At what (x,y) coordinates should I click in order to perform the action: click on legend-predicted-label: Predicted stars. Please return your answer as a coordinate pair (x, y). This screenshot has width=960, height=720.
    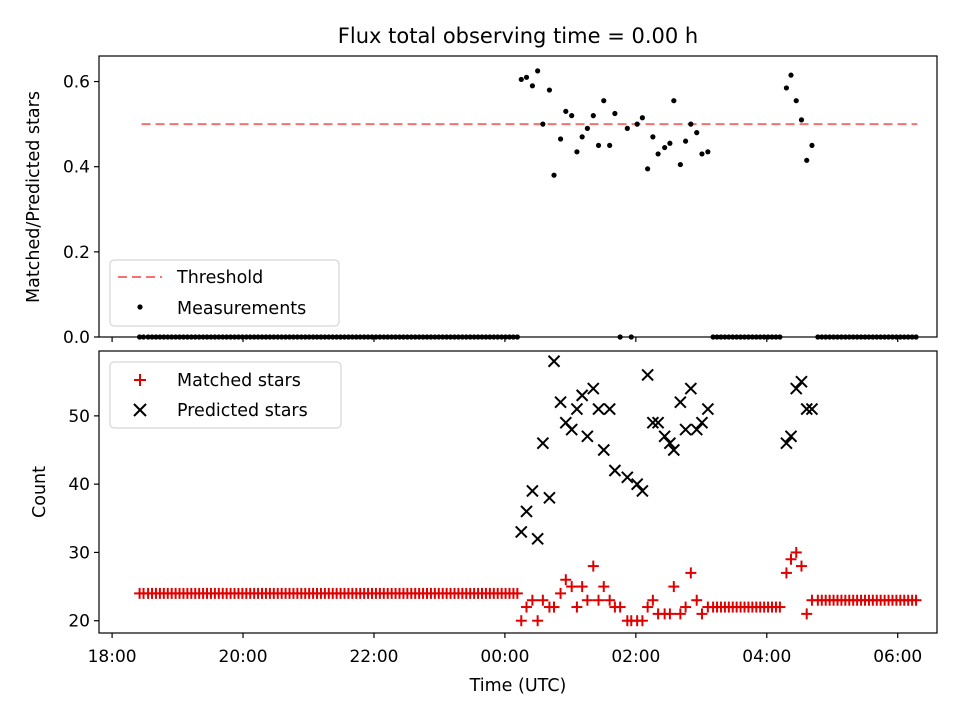
    Looking at the image, I should click on (242, 411).